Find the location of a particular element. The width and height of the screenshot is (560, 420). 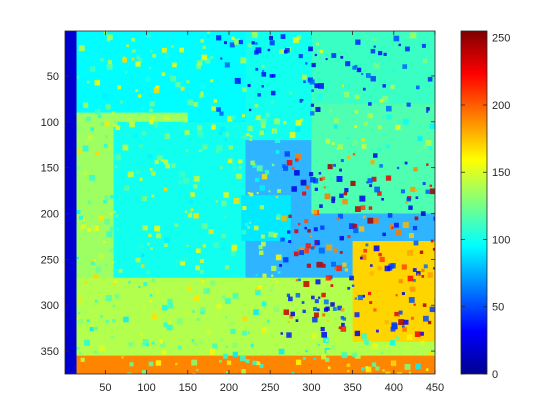

colorbar-ticks: 0 50 100 150 200 250 is located at coordinates (485, 207).